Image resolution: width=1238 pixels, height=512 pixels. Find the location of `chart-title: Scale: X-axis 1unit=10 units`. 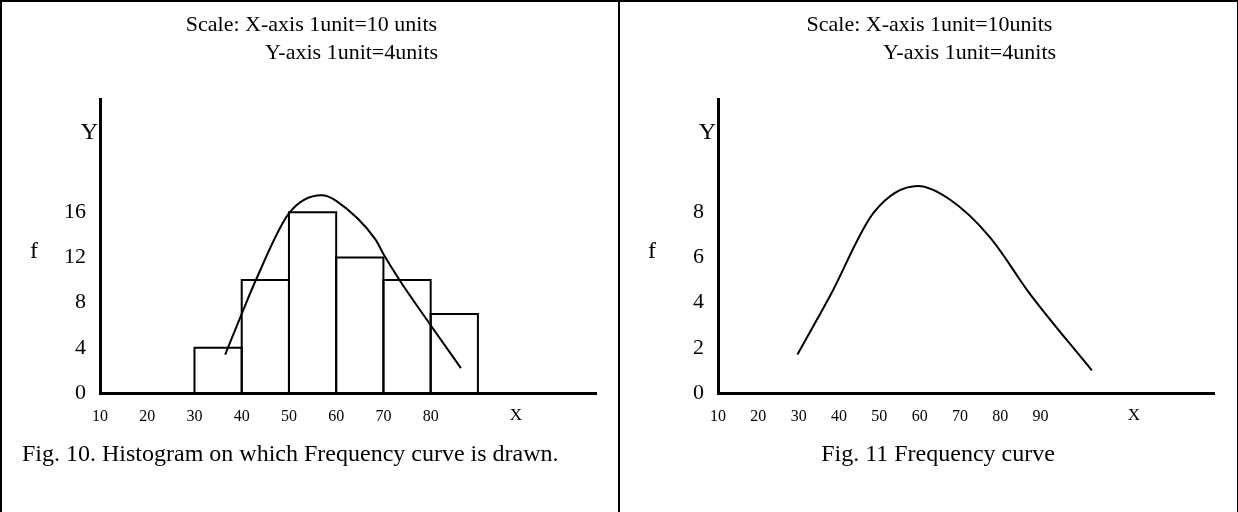

chart-title: Scale: X-axis 1unit=10 units is located at coordinates (311, 24).